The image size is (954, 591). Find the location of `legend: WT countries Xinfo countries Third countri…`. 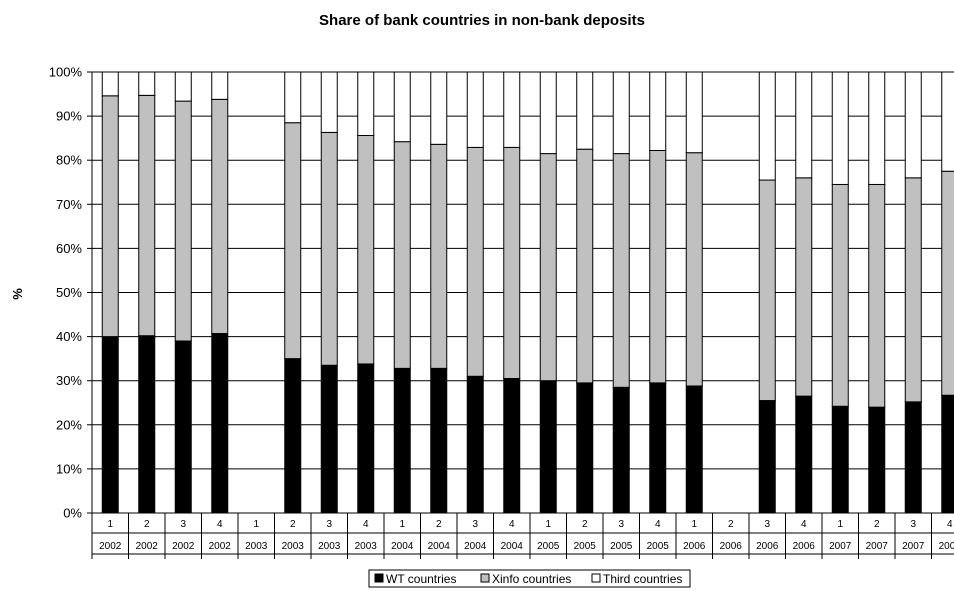

legend: WT countries Xinfo countries Third countri… is located at coordinates (529, 578).